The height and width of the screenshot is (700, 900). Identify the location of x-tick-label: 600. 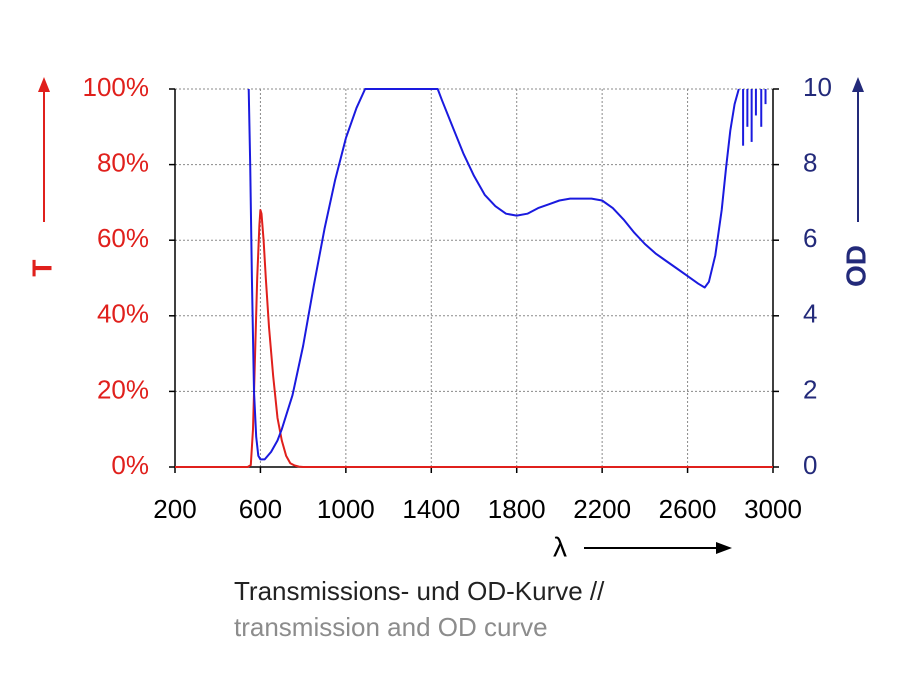
(260, 509).